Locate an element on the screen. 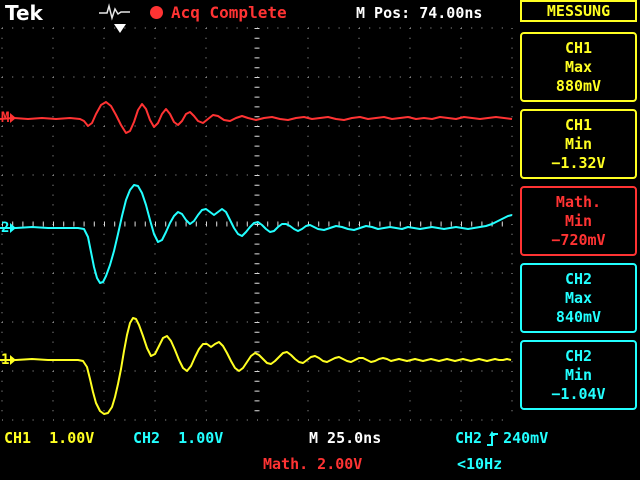 This screenshot has height=480, width=640. measure-value: −1.32V is located at coordinates (578, 162).